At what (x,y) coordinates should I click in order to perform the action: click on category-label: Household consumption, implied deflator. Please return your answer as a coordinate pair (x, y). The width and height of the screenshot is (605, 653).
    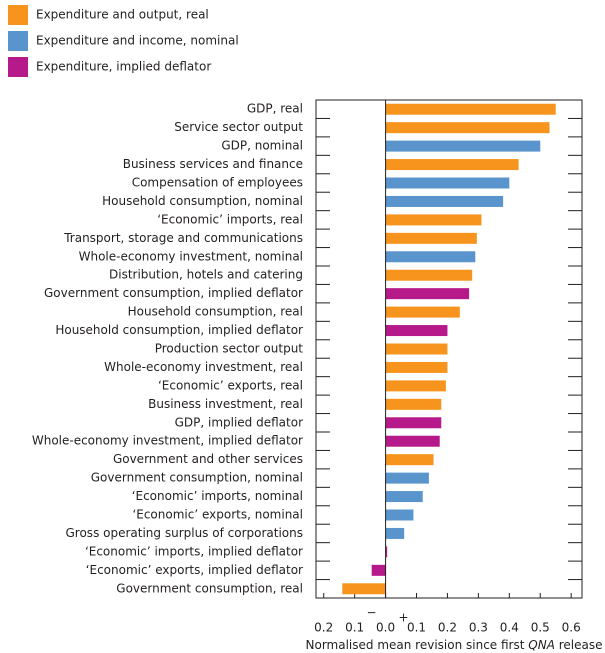
    Looking at the image, I should click on (179, 330).